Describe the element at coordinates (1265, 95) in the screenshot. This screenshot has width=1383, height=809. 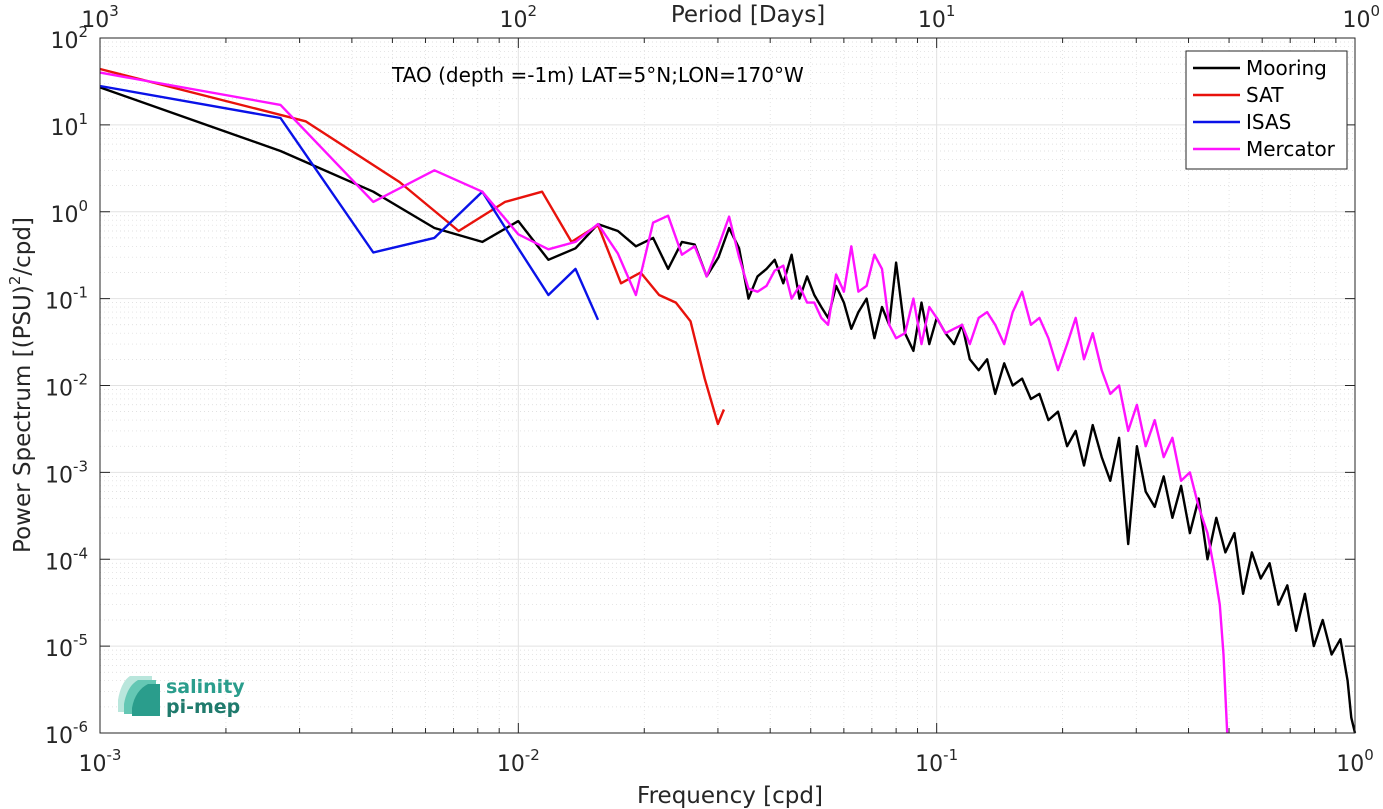
I see `legend-label-sat: SAT` at that location.